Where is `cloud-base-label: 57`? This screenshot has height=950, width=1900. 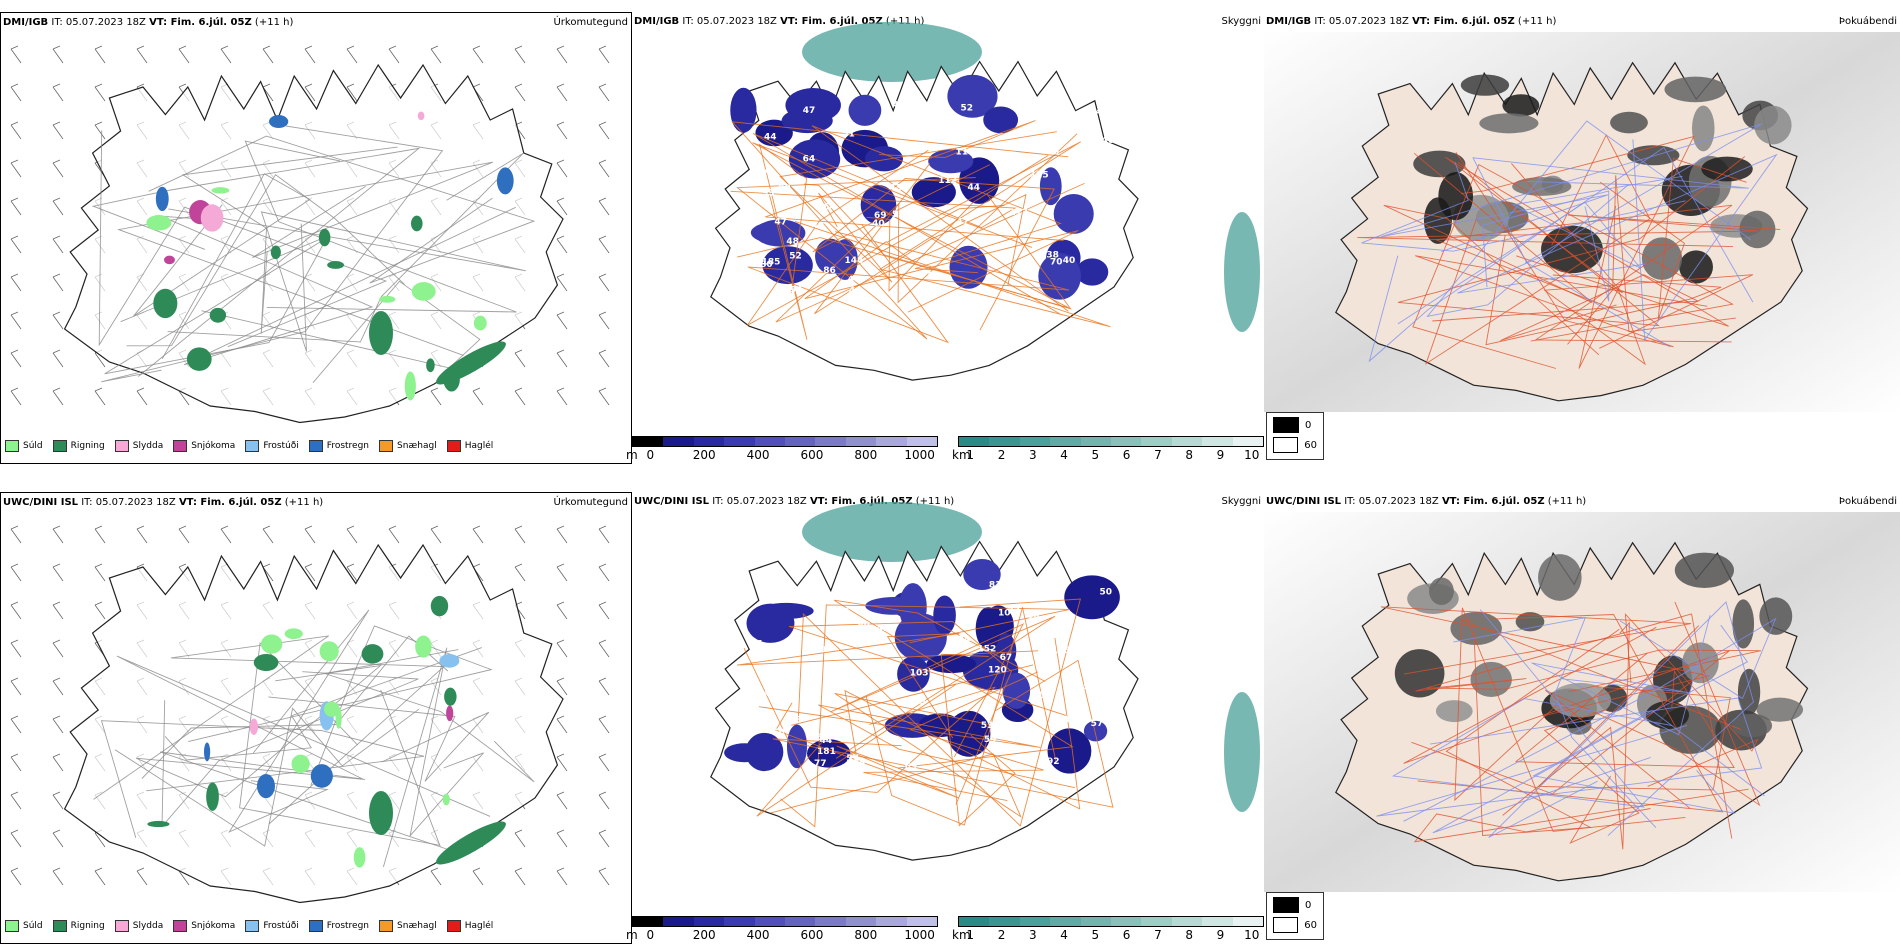 cloud-base-label: 57 is located at coordinates (852, 759).